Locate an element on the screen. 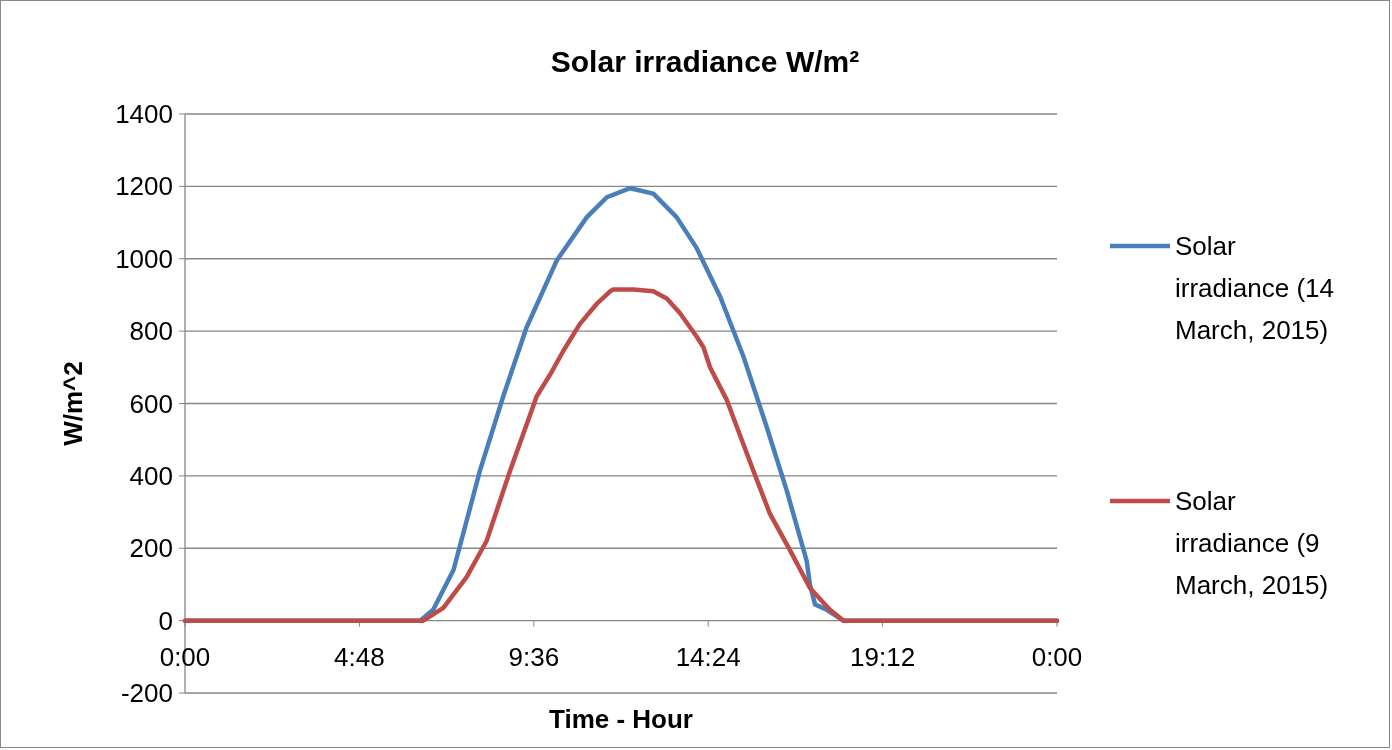 This screenshot has width=1392, height=750. x-tick-label: 4:48 is located at coordinates (359, 656).